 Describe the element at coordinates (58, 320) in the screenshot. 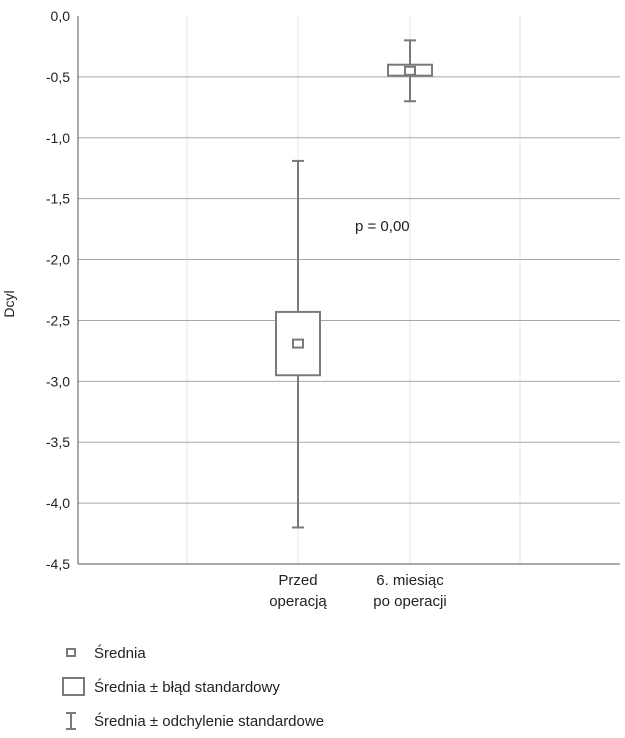

I see `y-tick-label-5: -2,5` at that location.